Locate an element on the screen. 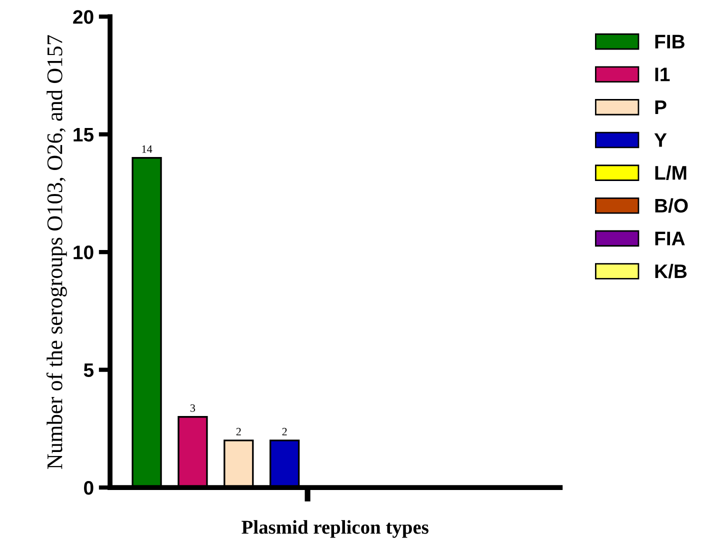 This screenshot has height=554, width=710. legend-label: K/B is located at coordinates (671, 271).